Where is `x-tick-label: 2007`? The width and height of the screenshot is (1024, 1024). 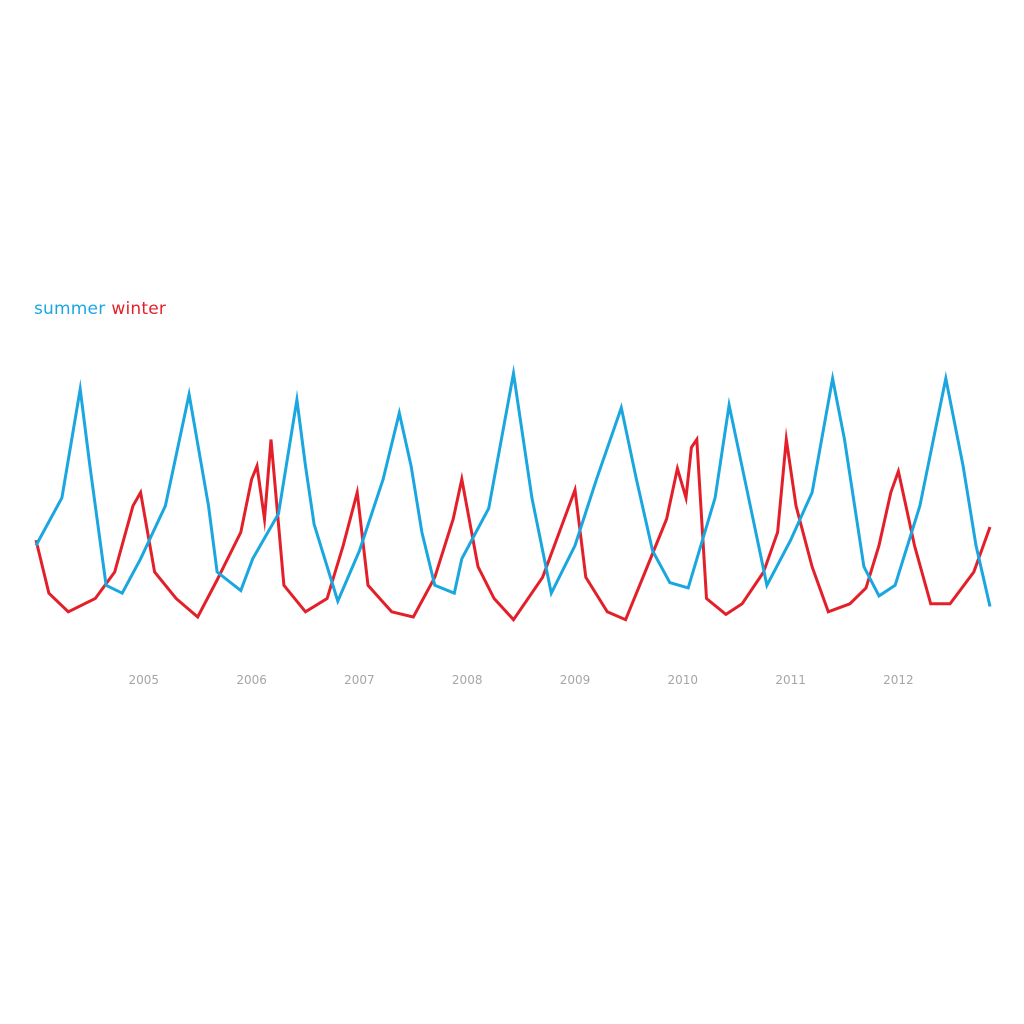
x-tick-label: 2007 is located at coordinates (359, 680).